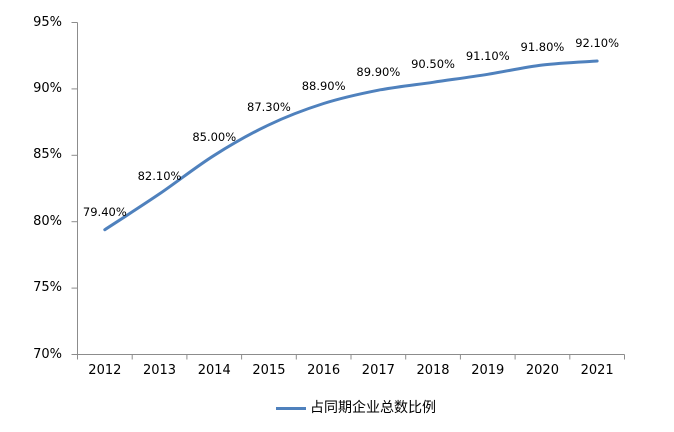 The width and height of the screenshot is (674, 432). I want to click on x-axis-tick-label: 2015, so click(269, 370).